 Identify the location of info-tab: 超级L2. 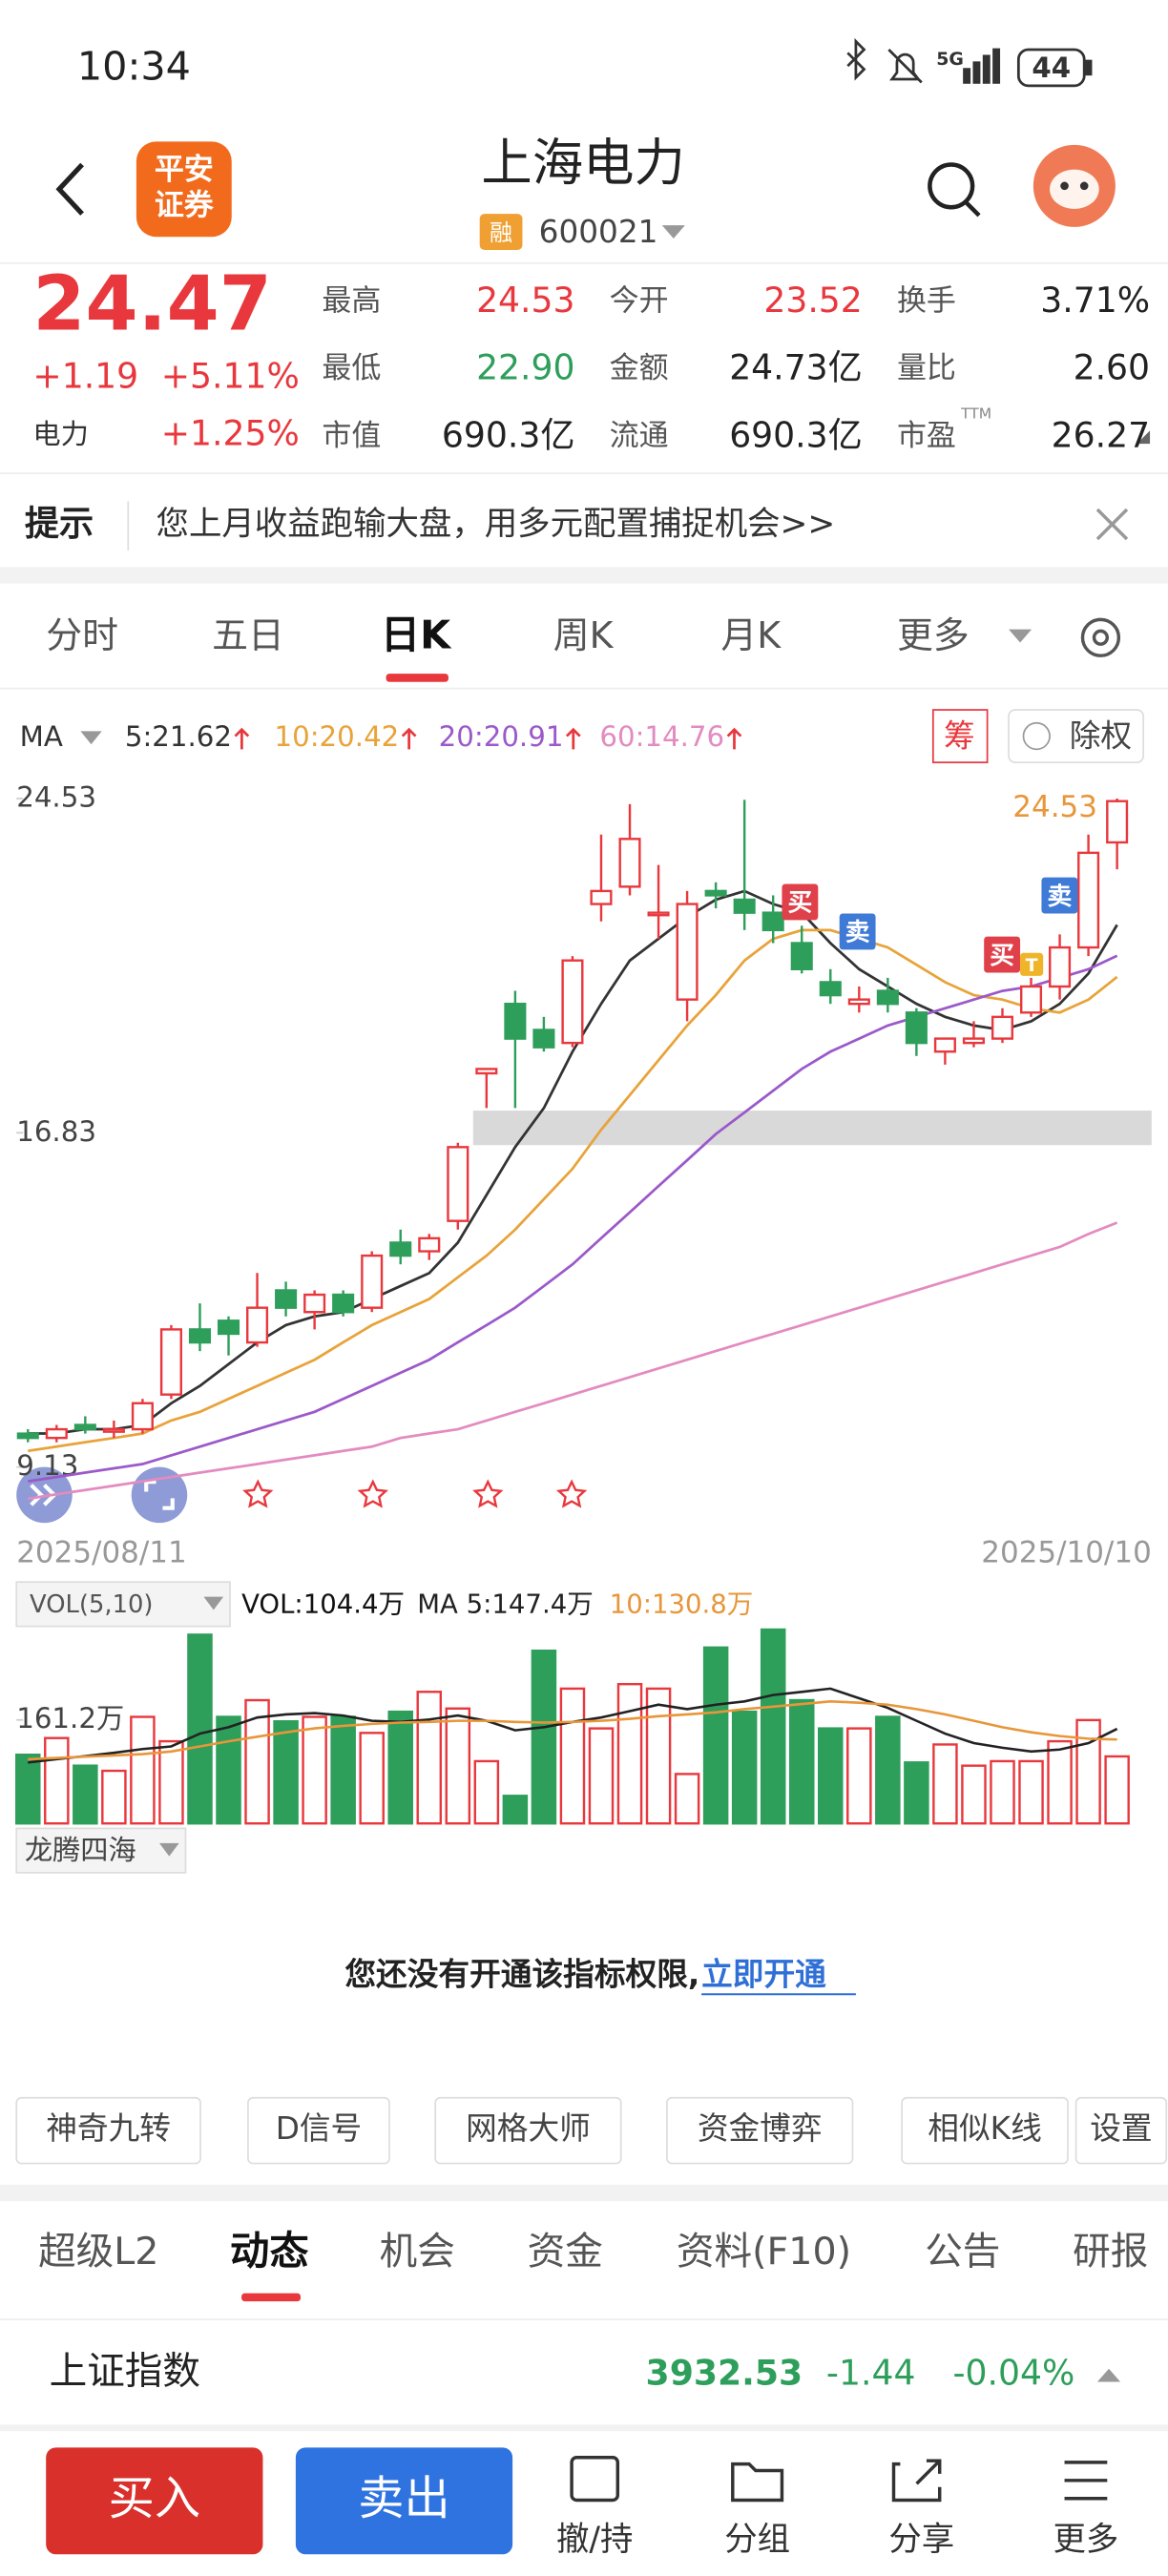
(98, 2252).